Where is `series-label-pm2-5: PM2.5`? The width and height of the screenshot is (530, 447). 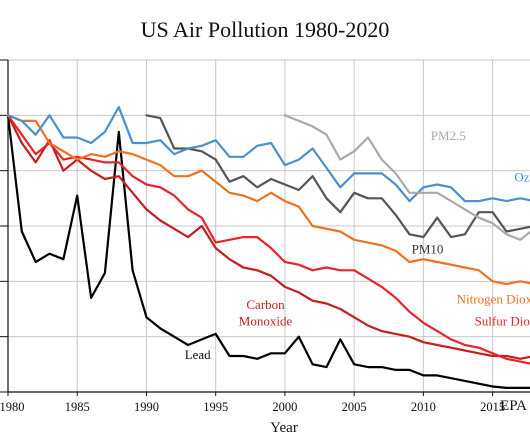 series-label-pm2-5: PM2.5 is located at coordinates (448, 135).